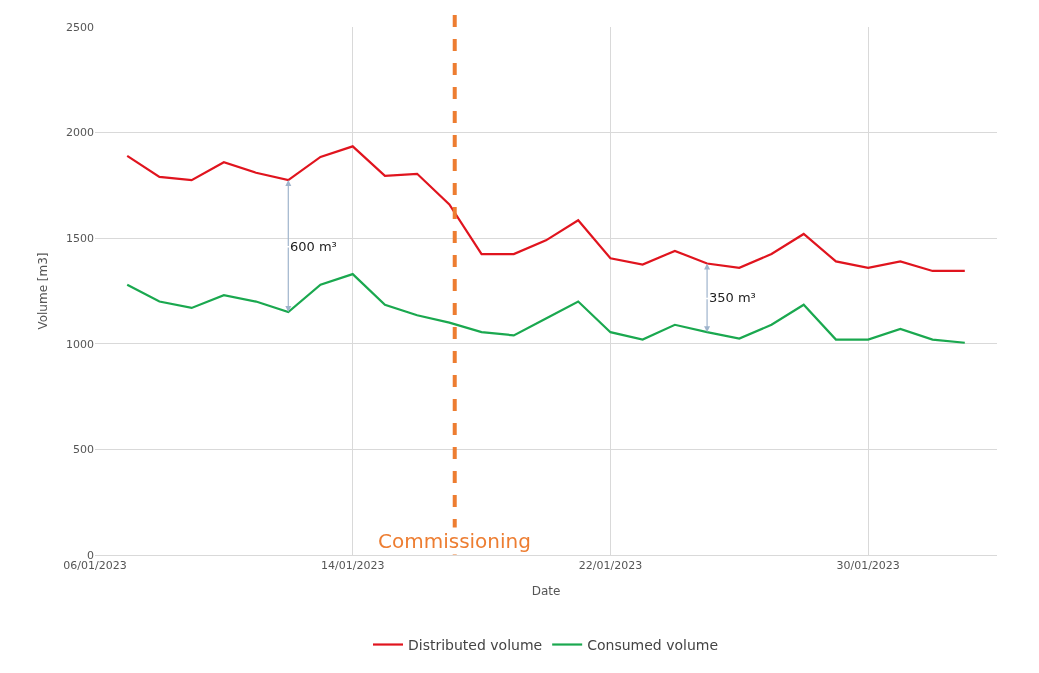 This screenshot has width=1039, height=673. What do you see at coordinates (353, 566) in the screenshot?
I see `x-tick-label: 14/01/2023` at bounding box center [353, 566].